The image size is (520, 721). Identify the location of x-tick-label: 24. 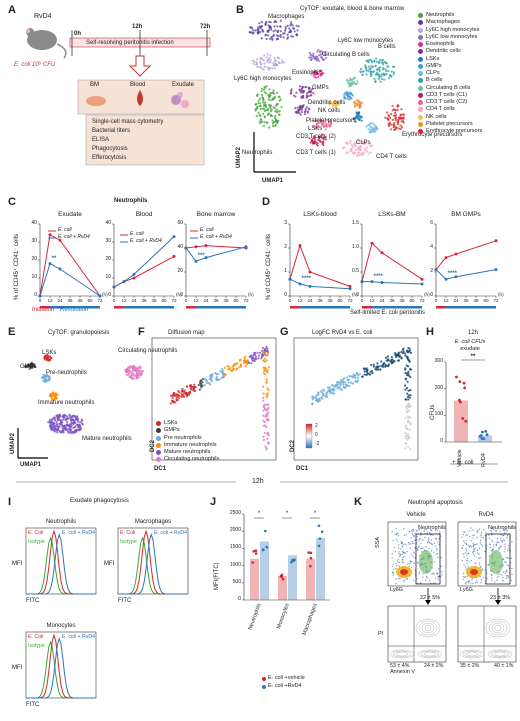
(134, 300).